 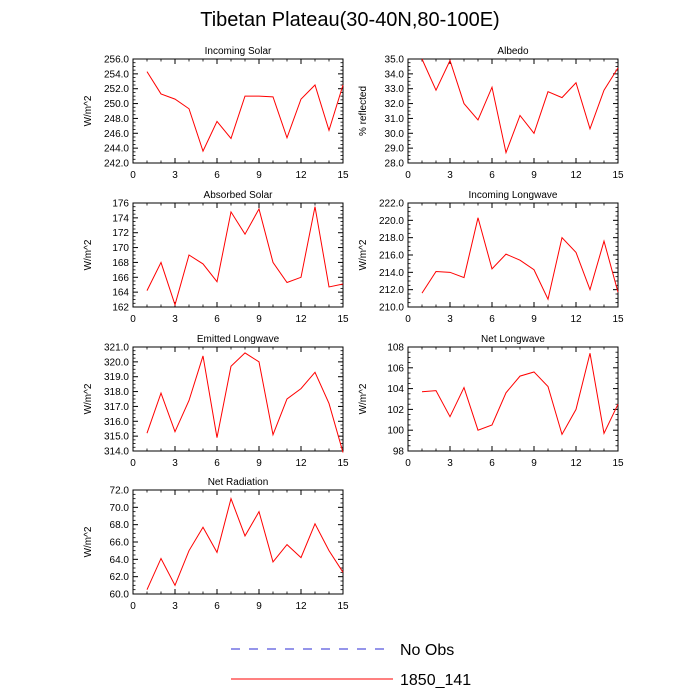 What do you see at coordinates (116, 362) in the screenshot?
I see `y-tick-label: 320.0` at bounding box center [116, 362].